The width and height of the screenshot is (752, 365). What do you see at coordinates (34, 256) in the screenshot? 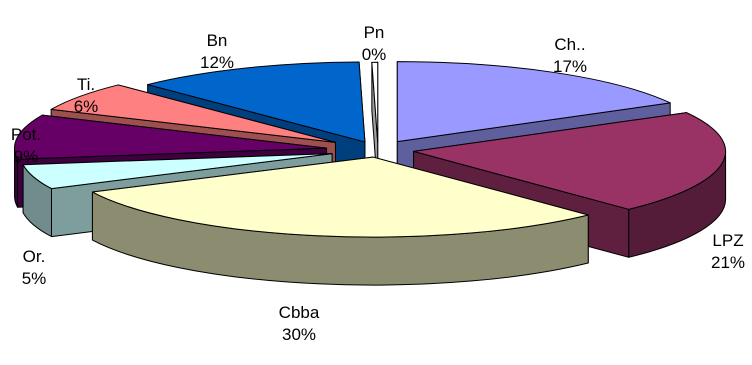
I see `slice-label-name: Or.` at bounding box center [34, 256].